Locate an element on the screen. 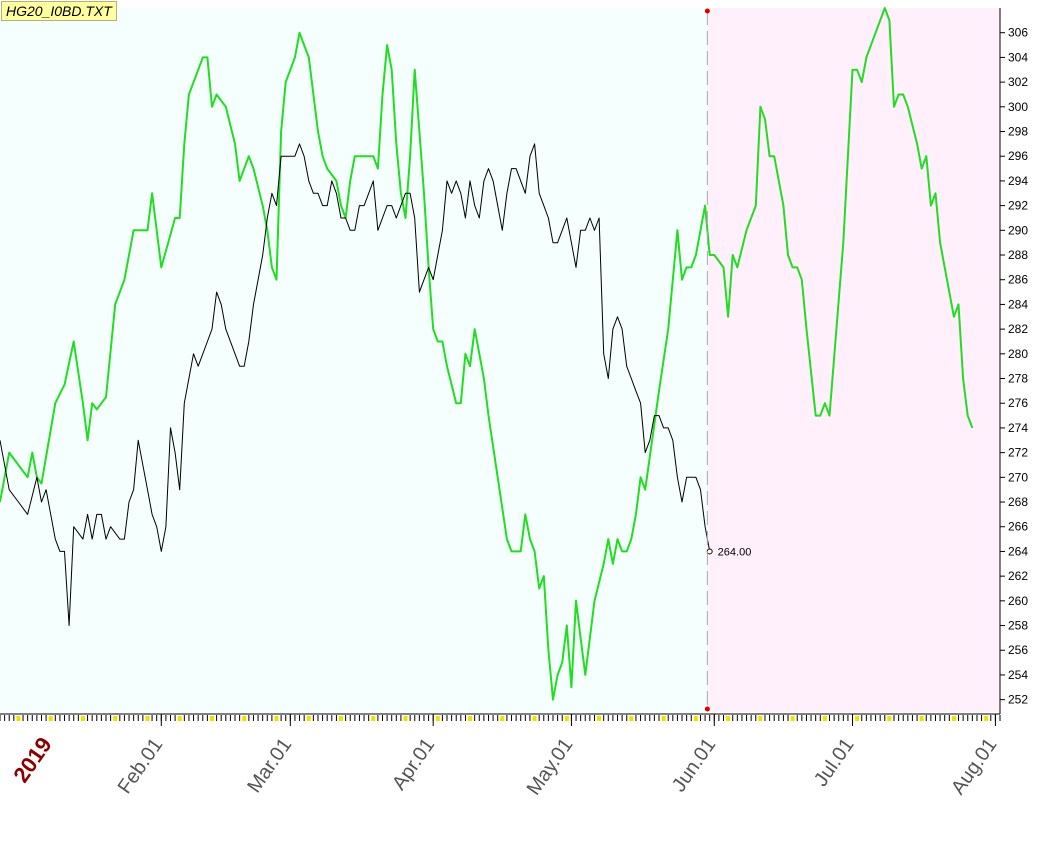 This screenshot has height=849, width=1063. x-axis-ticks is located at coordinates (500, 718).